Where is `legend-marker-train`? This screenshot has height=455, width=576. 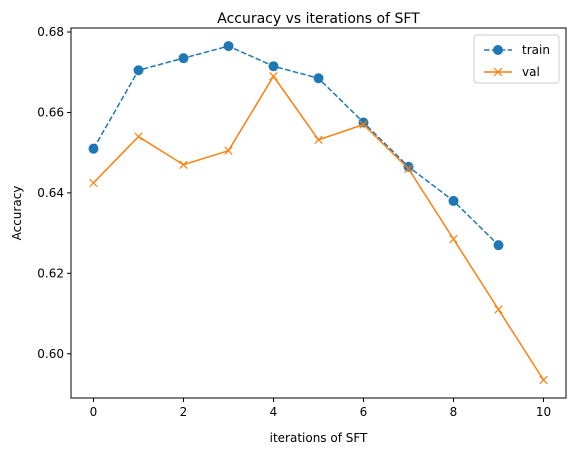
legend-marker-train is located at coordinates (498, 50).